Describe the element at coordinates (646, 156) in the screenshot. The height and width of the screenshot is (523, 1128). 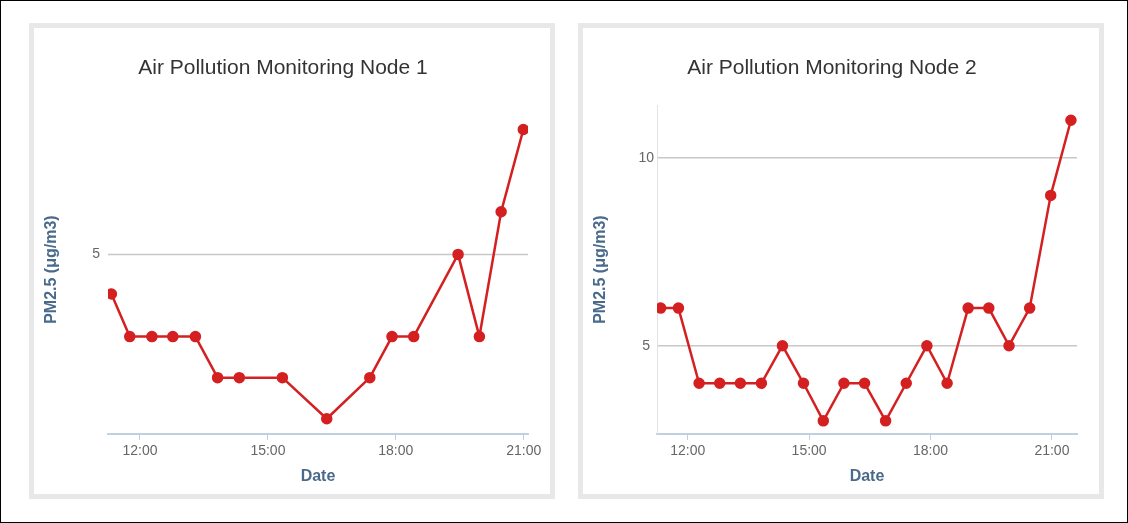
I see `y-tick-label: 10` at that location.